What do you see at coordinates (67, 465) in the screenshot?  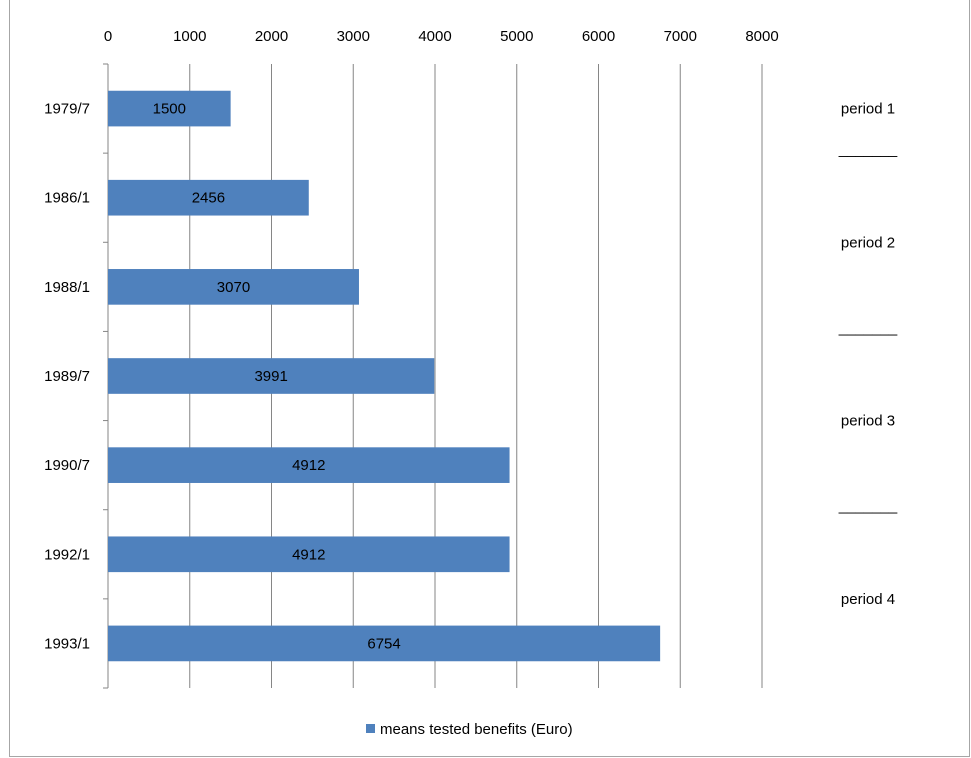 I see `category-label: 1990/7` at bounding box center [67, 465].